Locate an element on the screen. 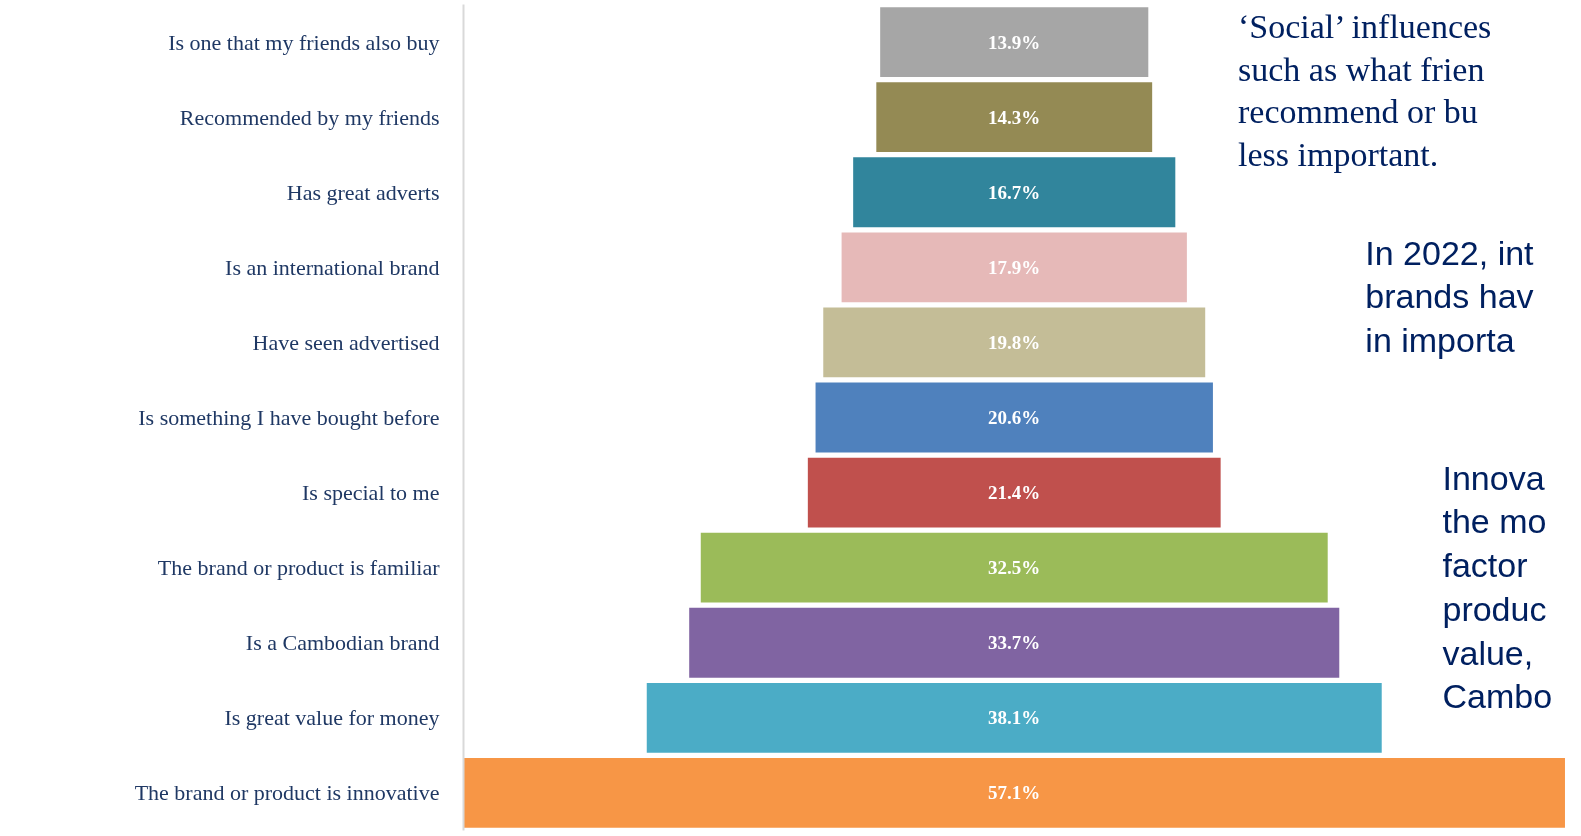 Image resolution: width=1581 pixels, height=836 pixels. category-label: Is one that my friends also buy is located at coordinates (304, 42).